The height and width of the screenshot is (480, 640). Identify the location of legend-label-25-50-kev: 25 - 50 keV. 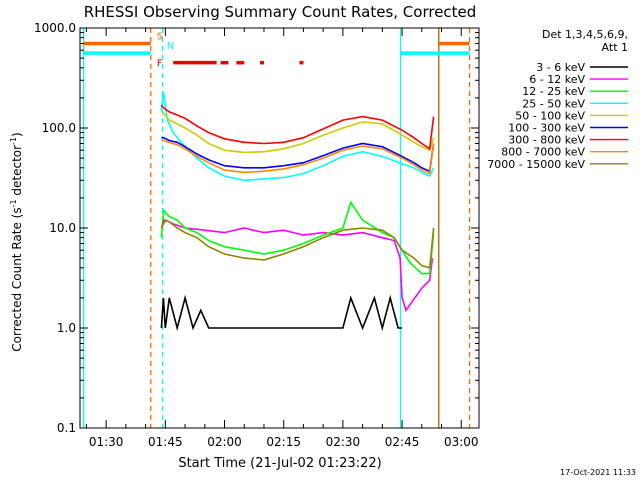
(553, 103).